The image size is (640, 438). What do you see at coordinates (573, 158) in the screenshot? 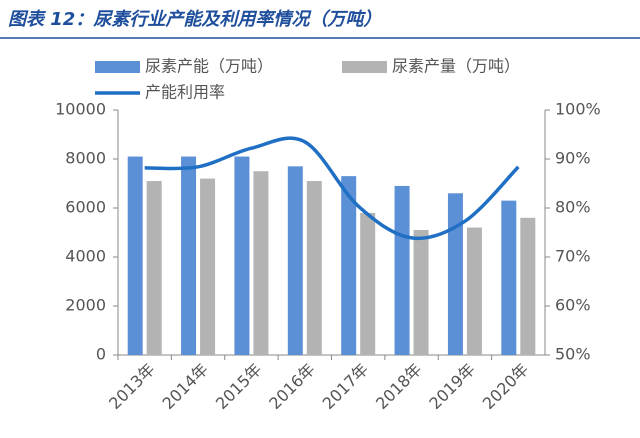
I see `y2-tick-label: 90%` at bounding box center [573, 158].